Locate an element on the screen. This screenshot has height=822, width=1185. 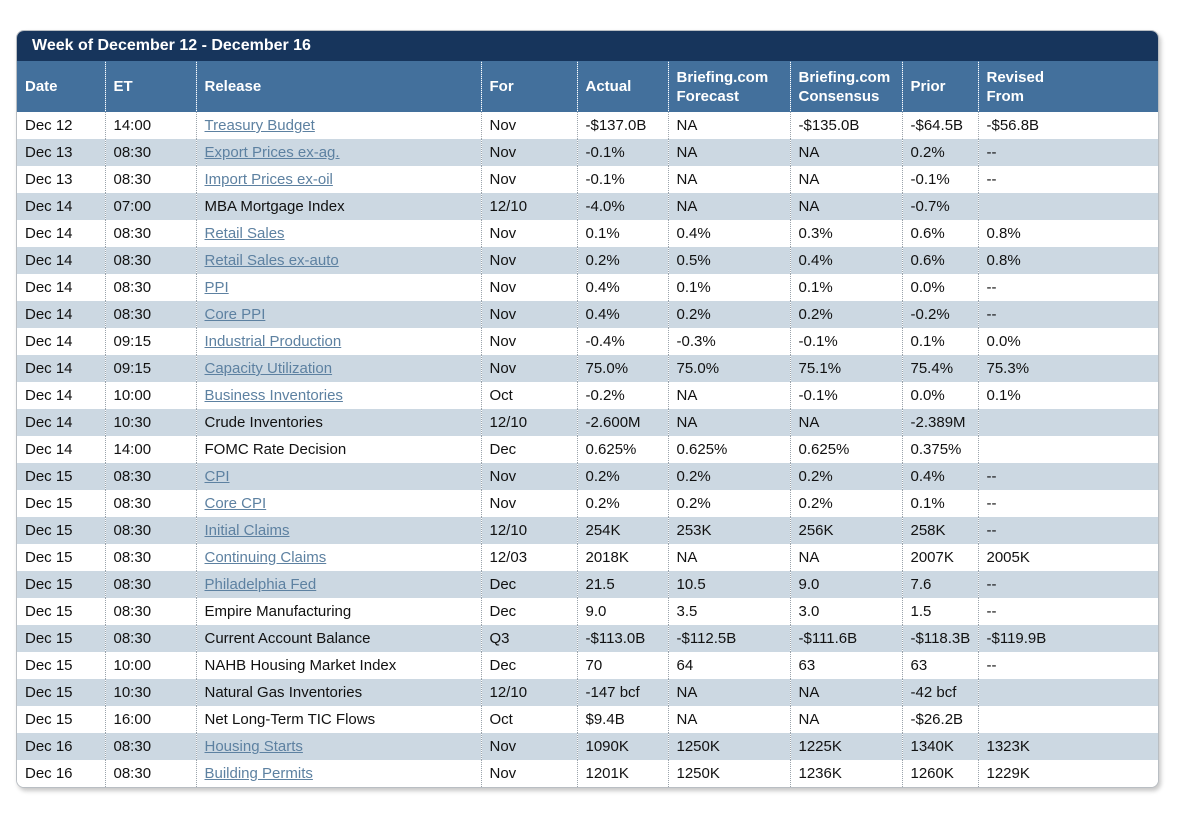
table-row: Dec 14 08:30 PPI Nov 0.4% 0.1% 0.1% 0.0% -- is located at coordinates (587, 287).